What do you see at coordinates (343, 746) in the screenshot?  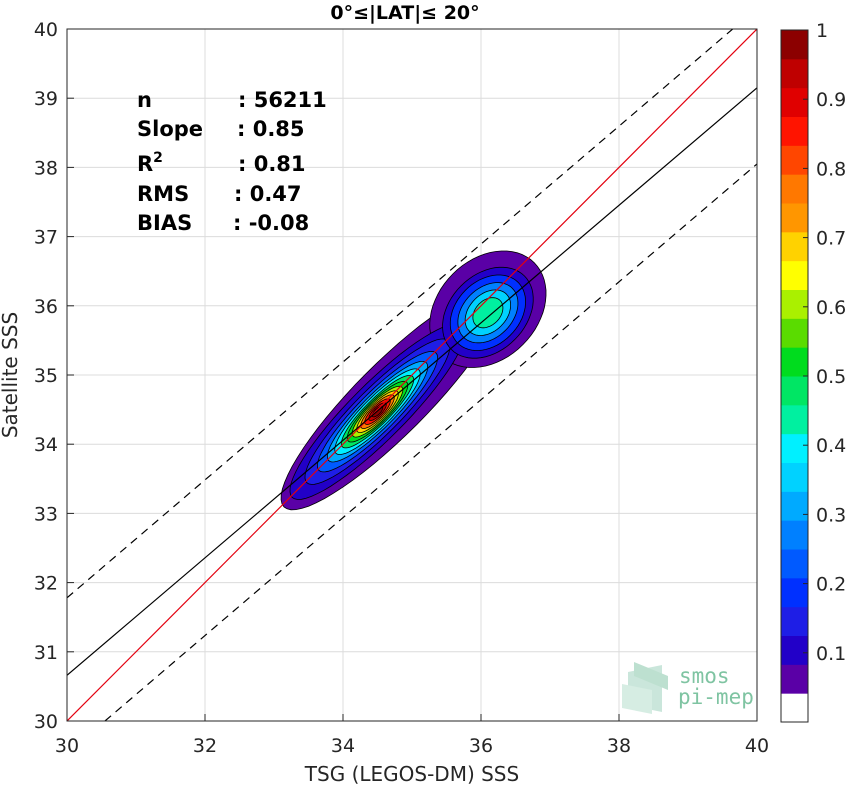 I see `x-tick-label: 34` at bounding box center [343, 746].